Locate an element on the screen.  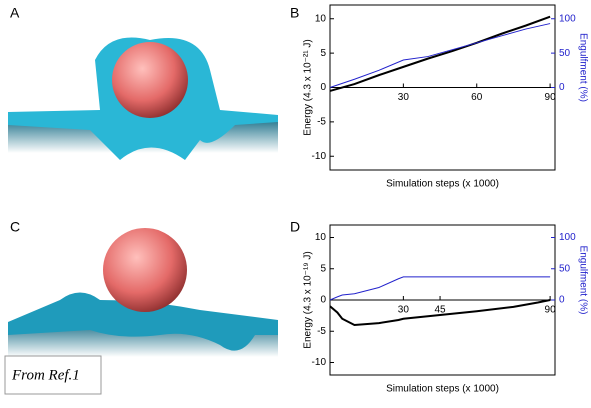
panel-label: C is located at coordinates (15, 227).